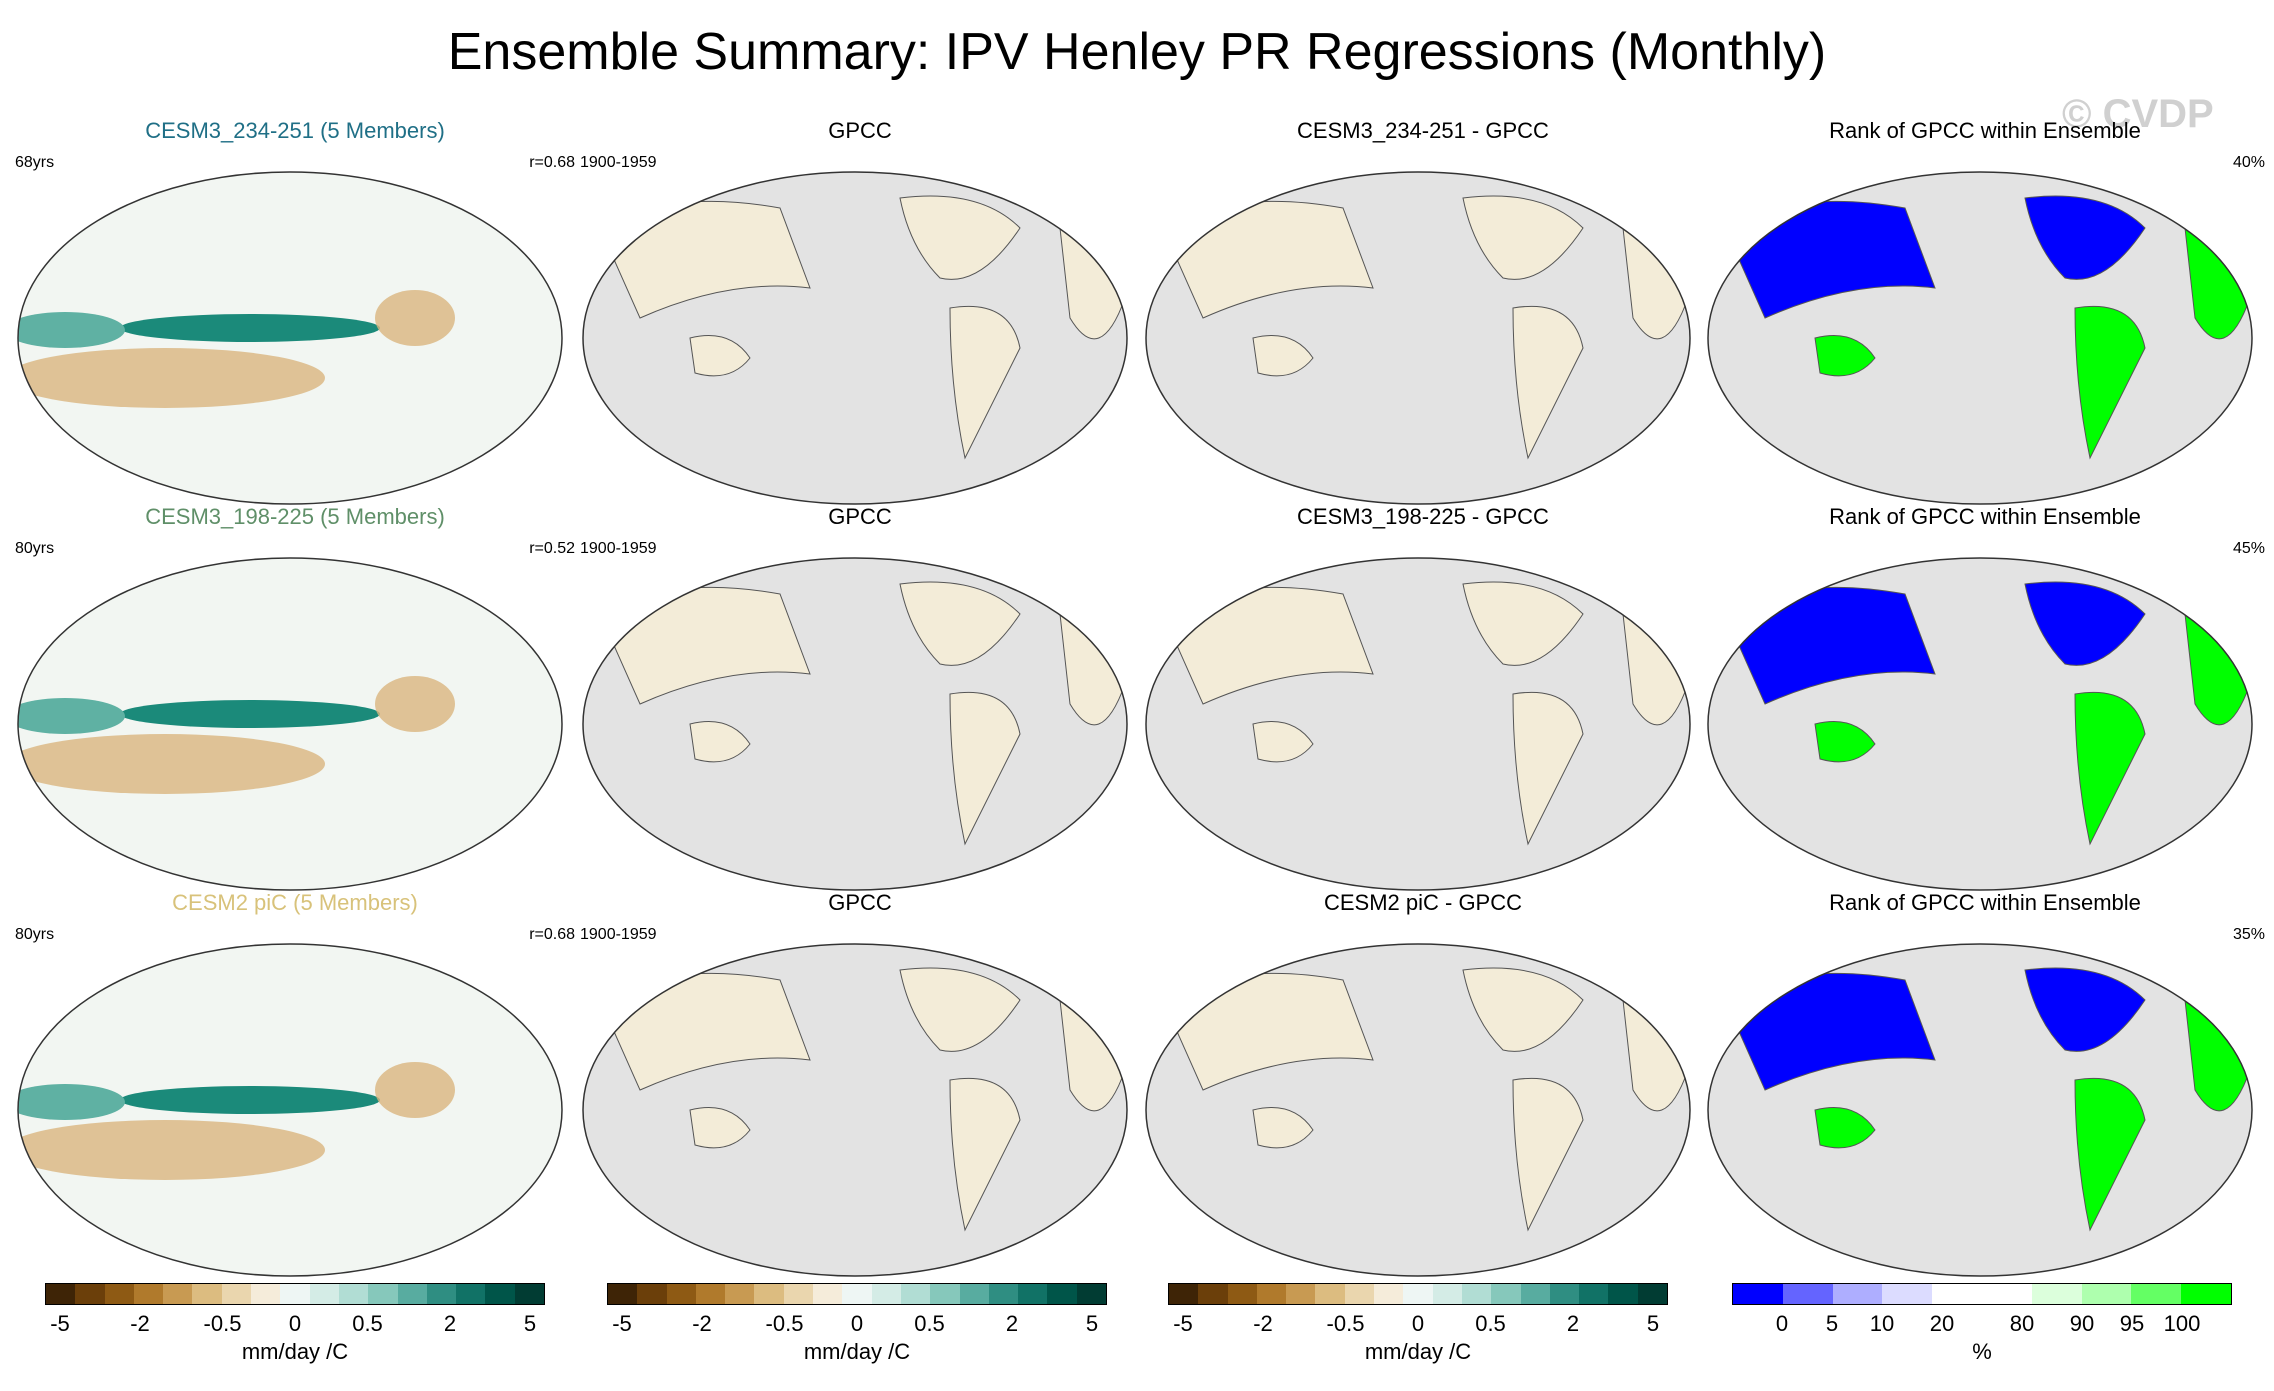 The width and height of the screenshot is (2274, 1391). I want to click on diff-map, so click(1418, 1110).